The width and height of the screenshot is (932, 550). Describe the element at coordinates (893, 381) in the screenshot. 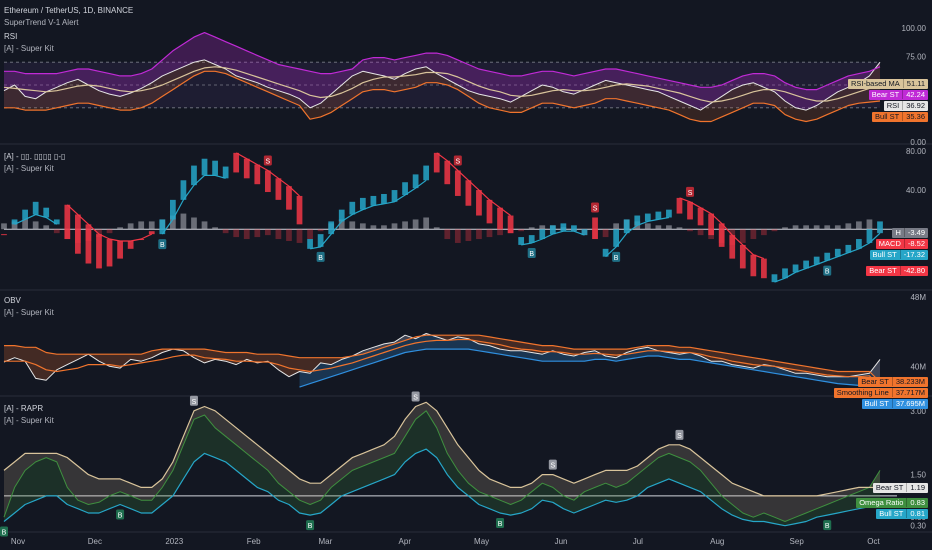

I see `legend-tag-obv: Bear ST 38.233M` at that location.